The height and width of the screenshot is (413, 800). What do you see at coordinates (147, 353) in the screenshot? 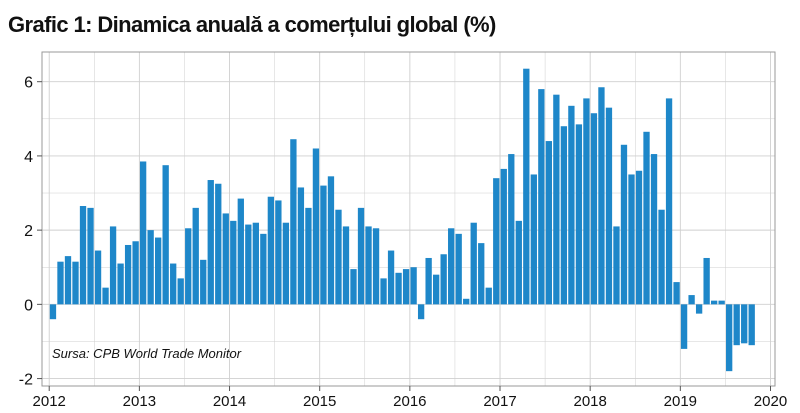
I see `source-note: Sursa: CPB World Trade Monitor` at bounding box center [147, 353].